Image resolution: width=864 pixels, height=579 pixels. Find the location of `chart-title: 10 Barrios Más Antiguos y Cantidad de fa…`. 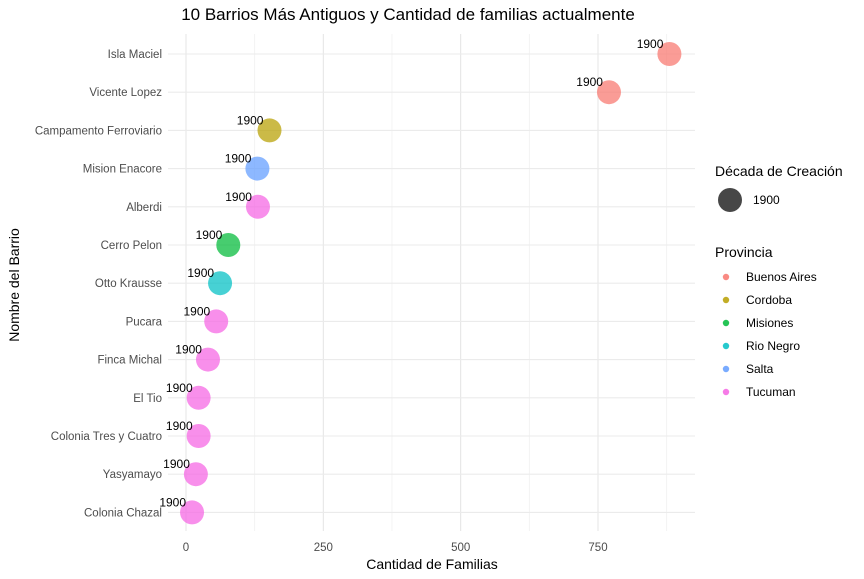

chart-title: 10 Barrios Más Antiguos y Cantidad de fa… is located at coordinates (408, 14).